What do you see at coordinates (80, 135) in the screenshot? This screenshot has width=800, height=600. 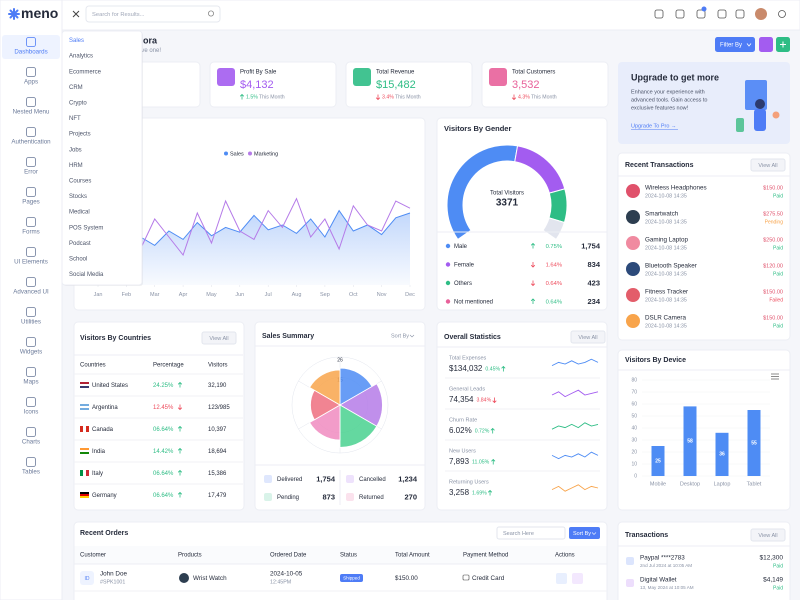 I see `menu-item: Projects` at bounding box center [80, 135].